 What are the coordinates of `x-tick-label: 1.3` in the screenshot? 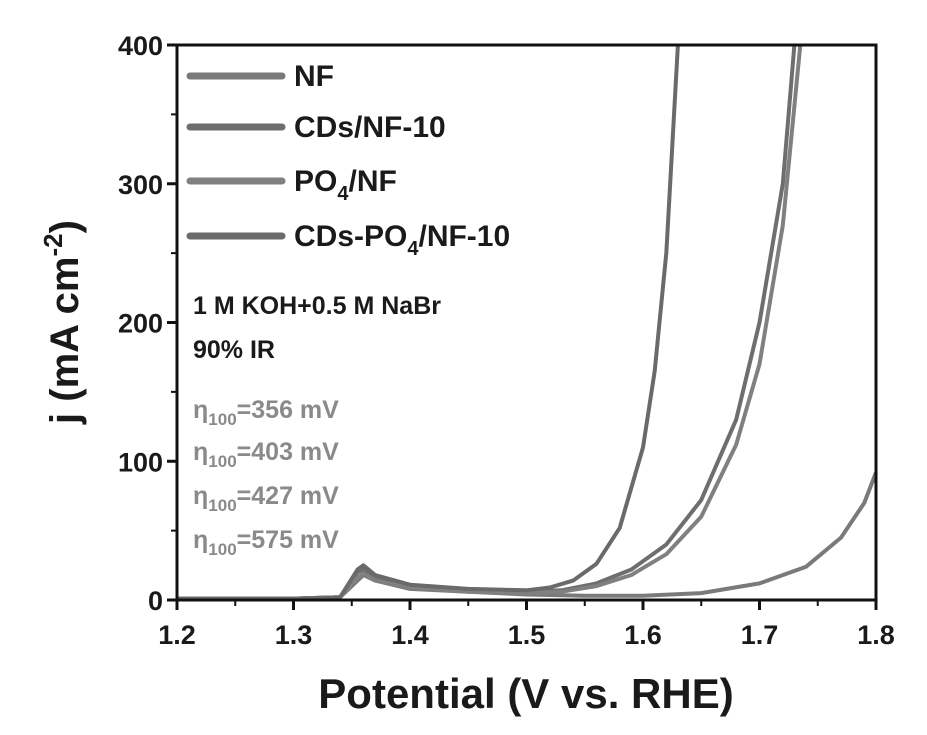 It's located at (294, 635).